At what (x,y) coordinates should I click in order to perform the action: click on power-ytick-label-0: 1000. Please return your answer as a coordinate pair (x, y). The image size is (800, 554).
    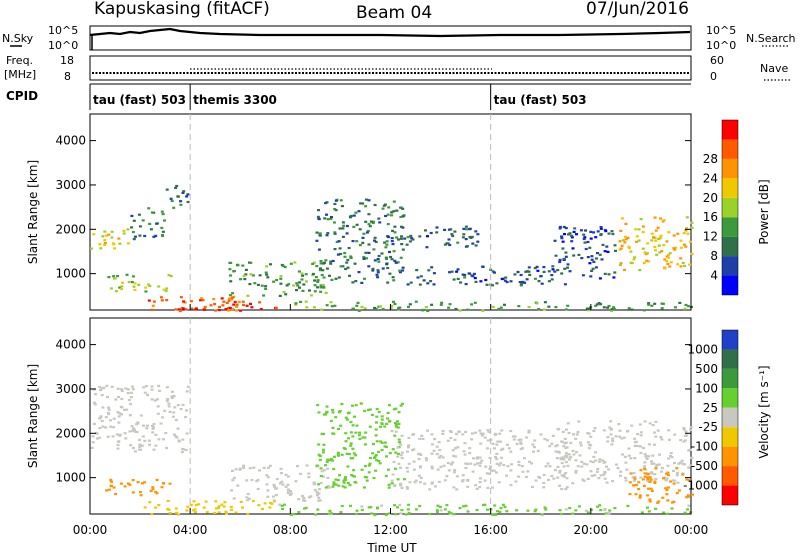
    Looking at the image, I should click on (70, 274).